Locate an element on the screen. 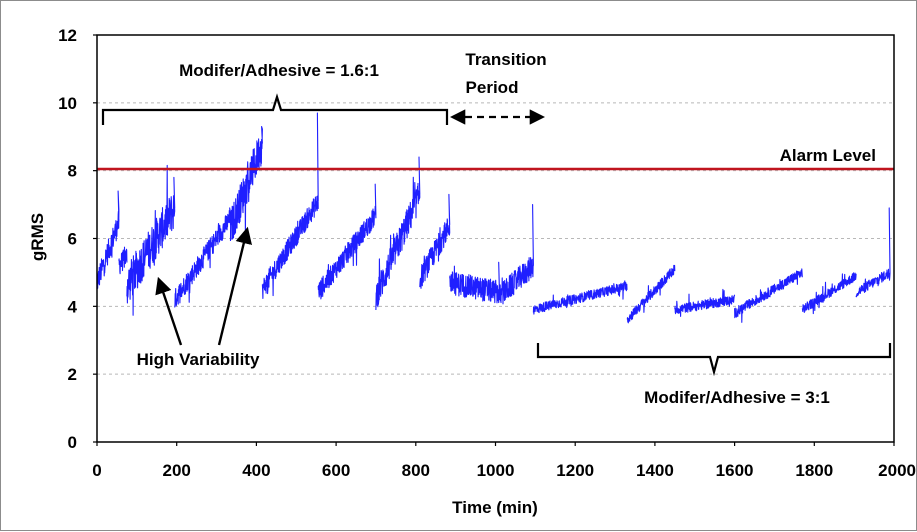 The height and width of the screenshot is (532, 917). variability-arrow-right is located at coordinates (234, 286).